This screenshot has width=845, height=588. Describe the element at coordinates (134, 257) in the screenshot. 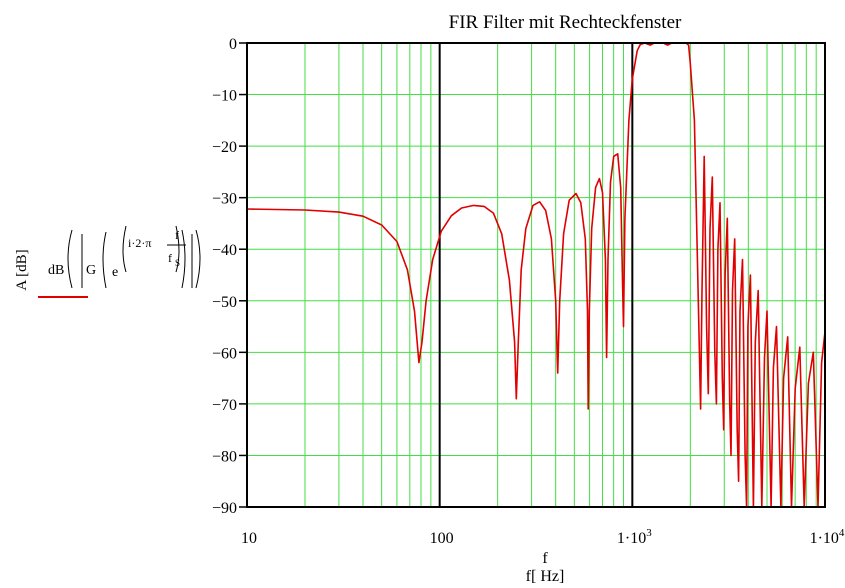

I see `legend-brackets` at that location.